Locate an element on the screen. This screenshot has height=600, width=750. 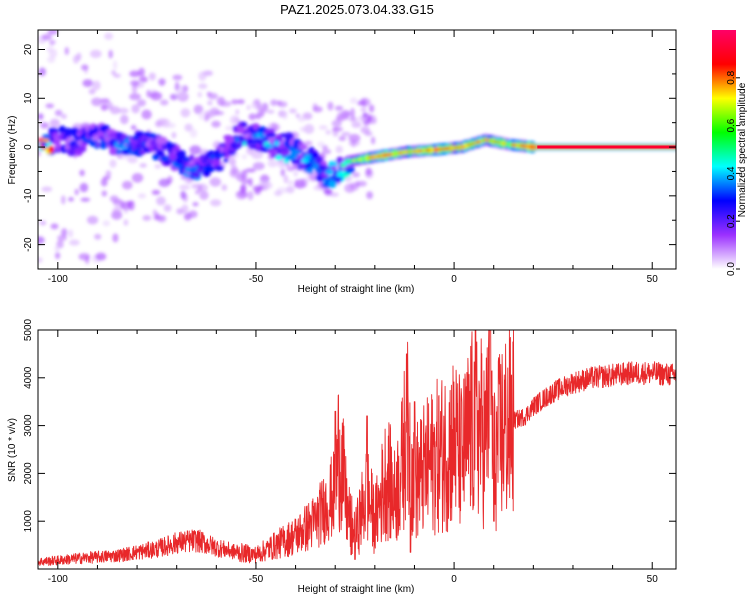
snr-x-label: Height of straight line (km) is located at coordinates (356, 589).